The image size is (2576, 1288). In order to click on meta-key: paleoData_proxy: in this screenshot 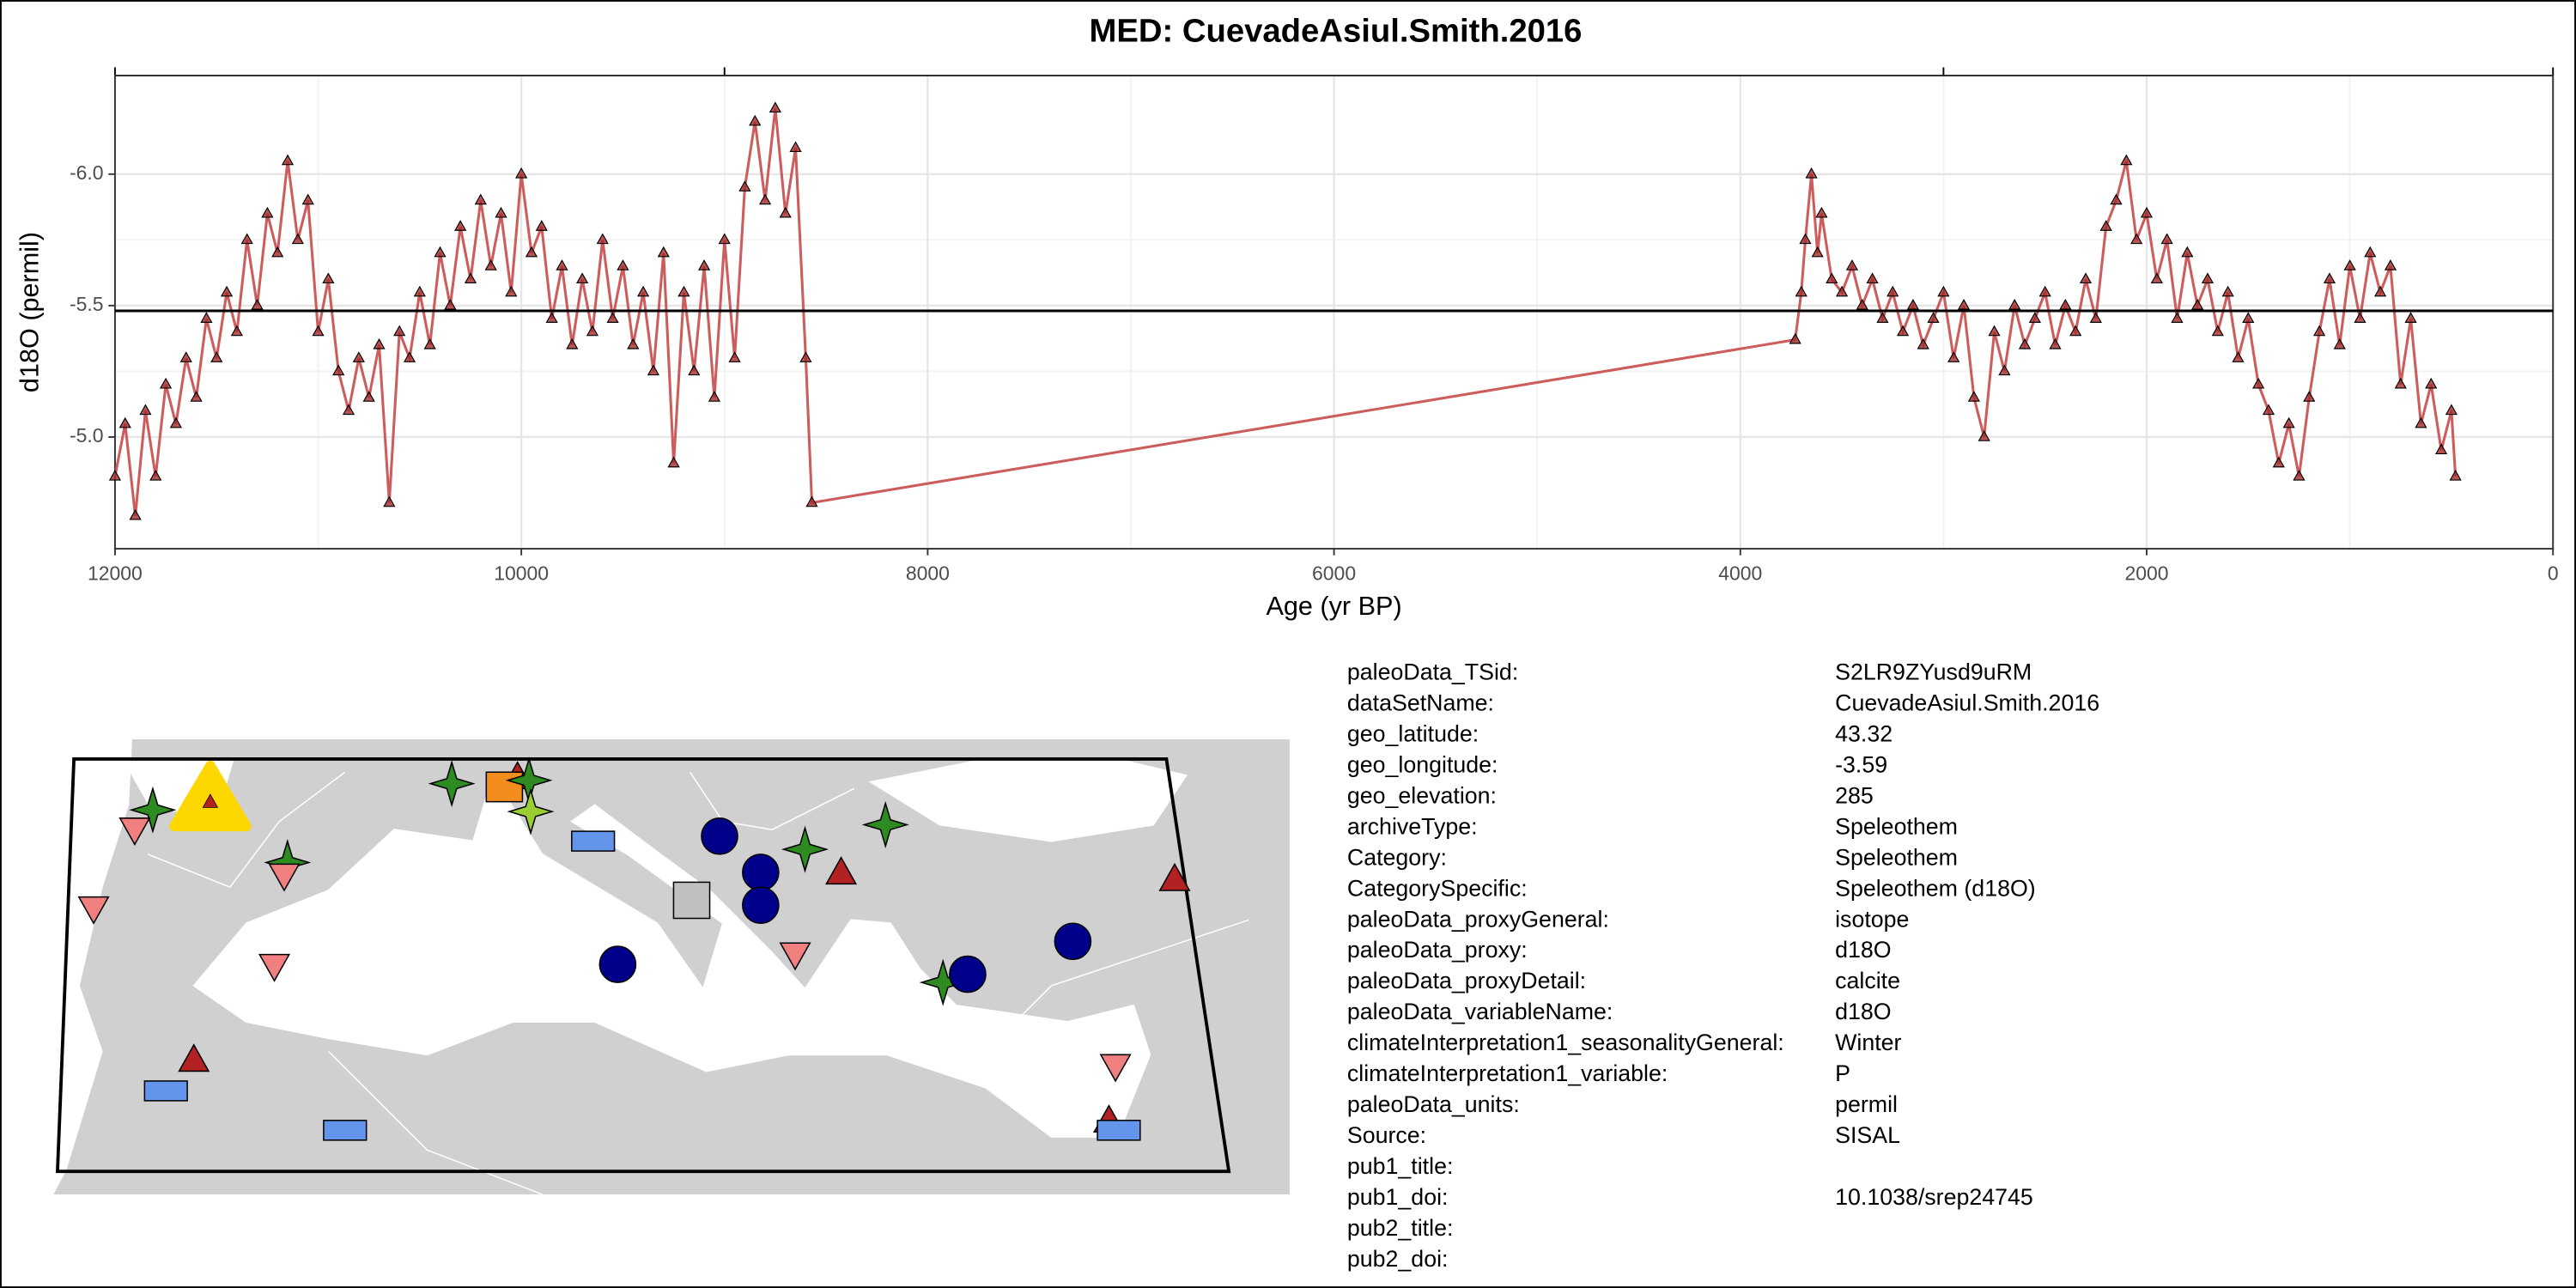, I will do `click(1437, 950)`.